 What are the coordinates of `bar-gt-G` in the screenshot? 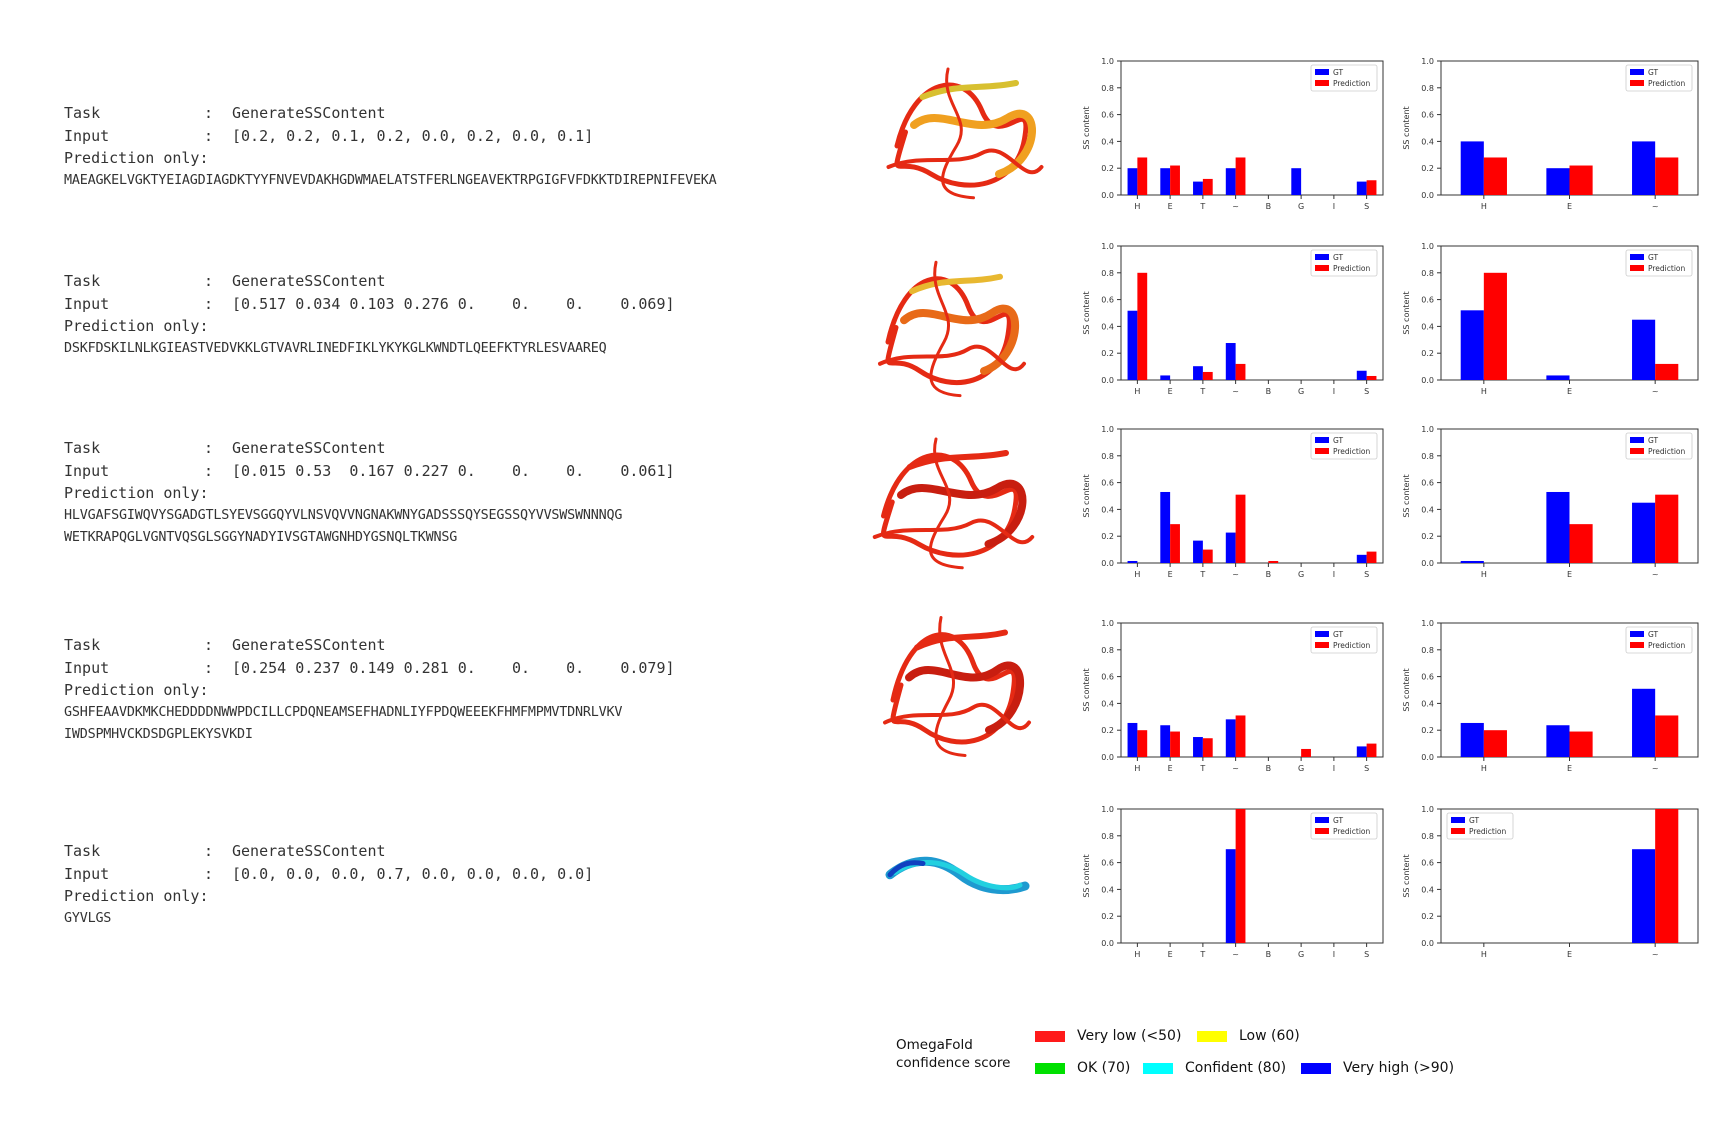 It's located at (1296, 181).